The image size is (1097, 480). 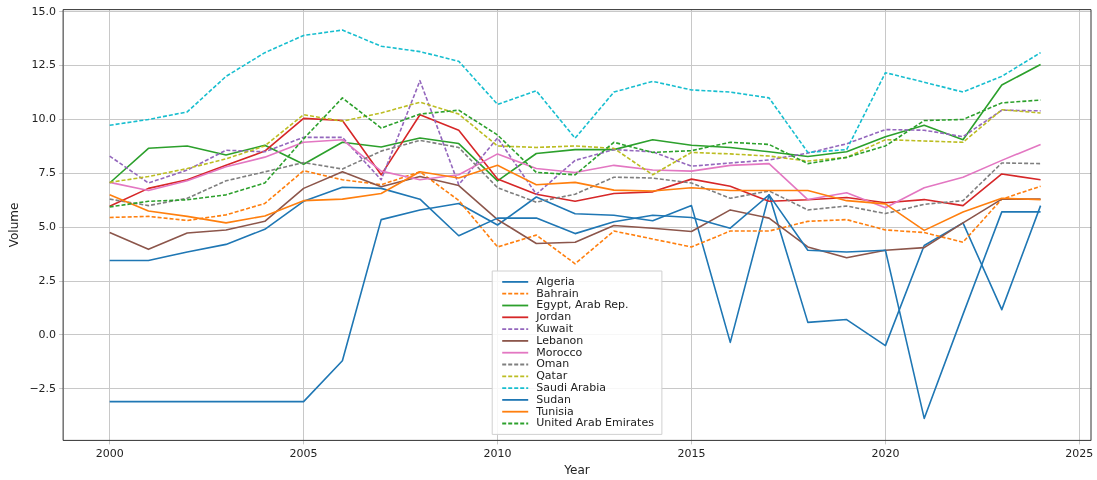 I want to click on legend-label: Algeria, so click(x=555, y=281).